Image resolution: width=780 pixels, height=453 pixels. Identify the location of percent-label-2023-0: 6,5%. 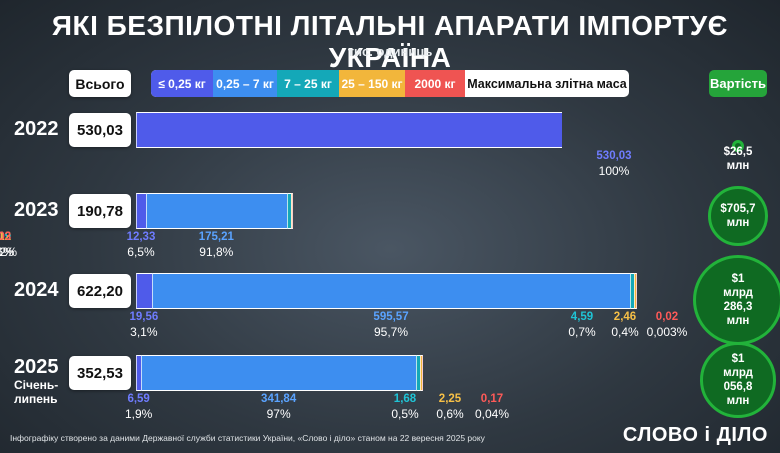
(141, 252).